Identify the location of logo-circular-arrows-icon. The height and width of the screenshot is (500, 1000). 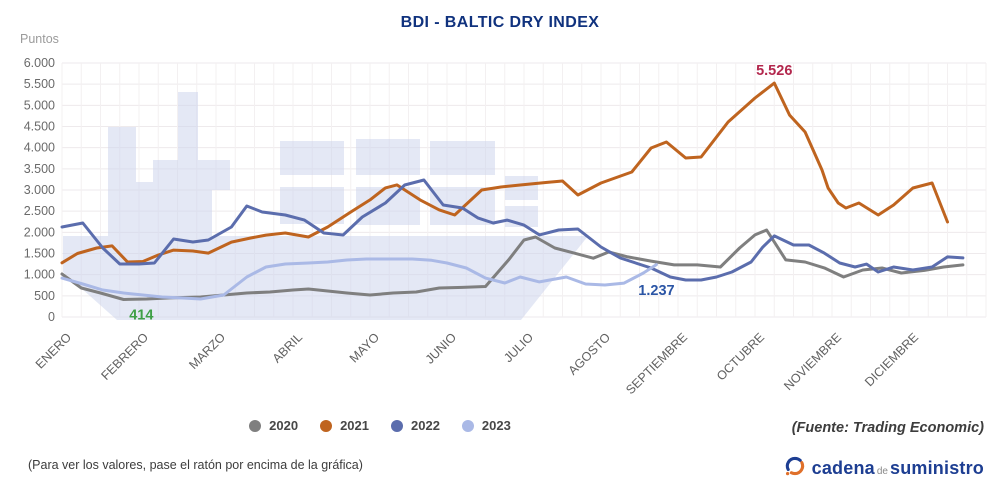
(794, 466).